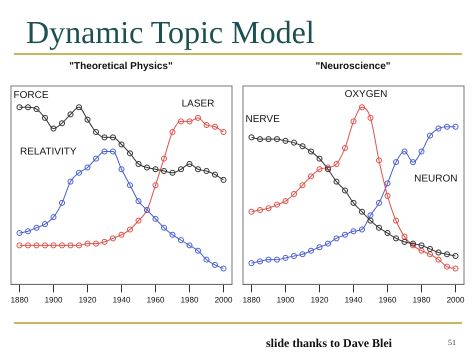  I want to click on chart-title: "Neuroscience", so click(353, 66).